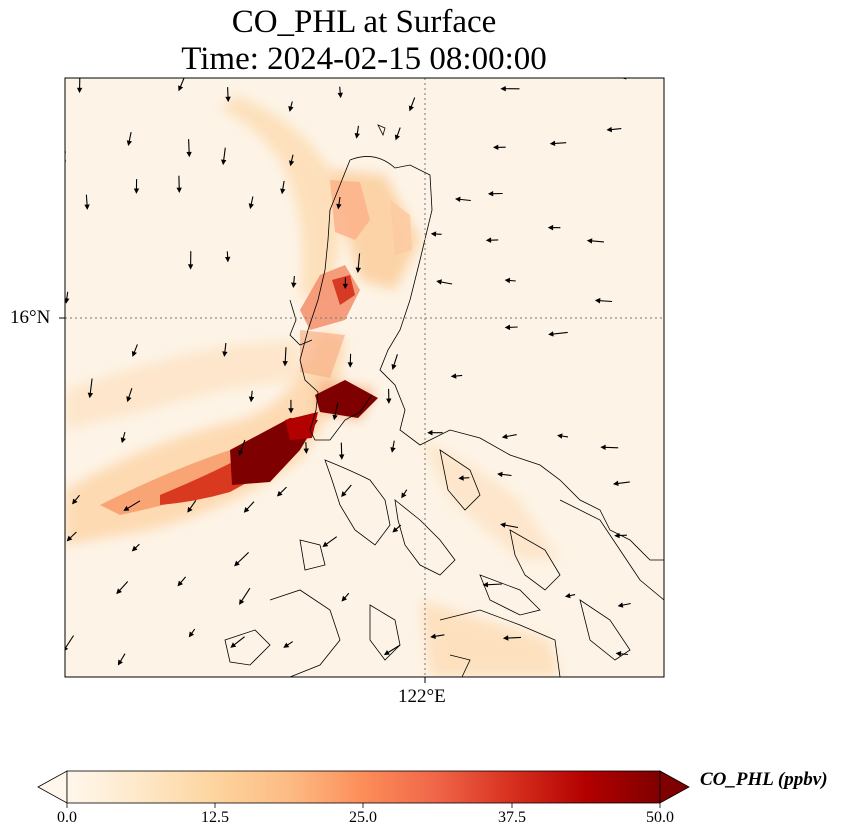 Image resolution: width=852 pixels, height=839 pixels. I want to click on map-title: CO_PHL at Surface, so click(364, 22).